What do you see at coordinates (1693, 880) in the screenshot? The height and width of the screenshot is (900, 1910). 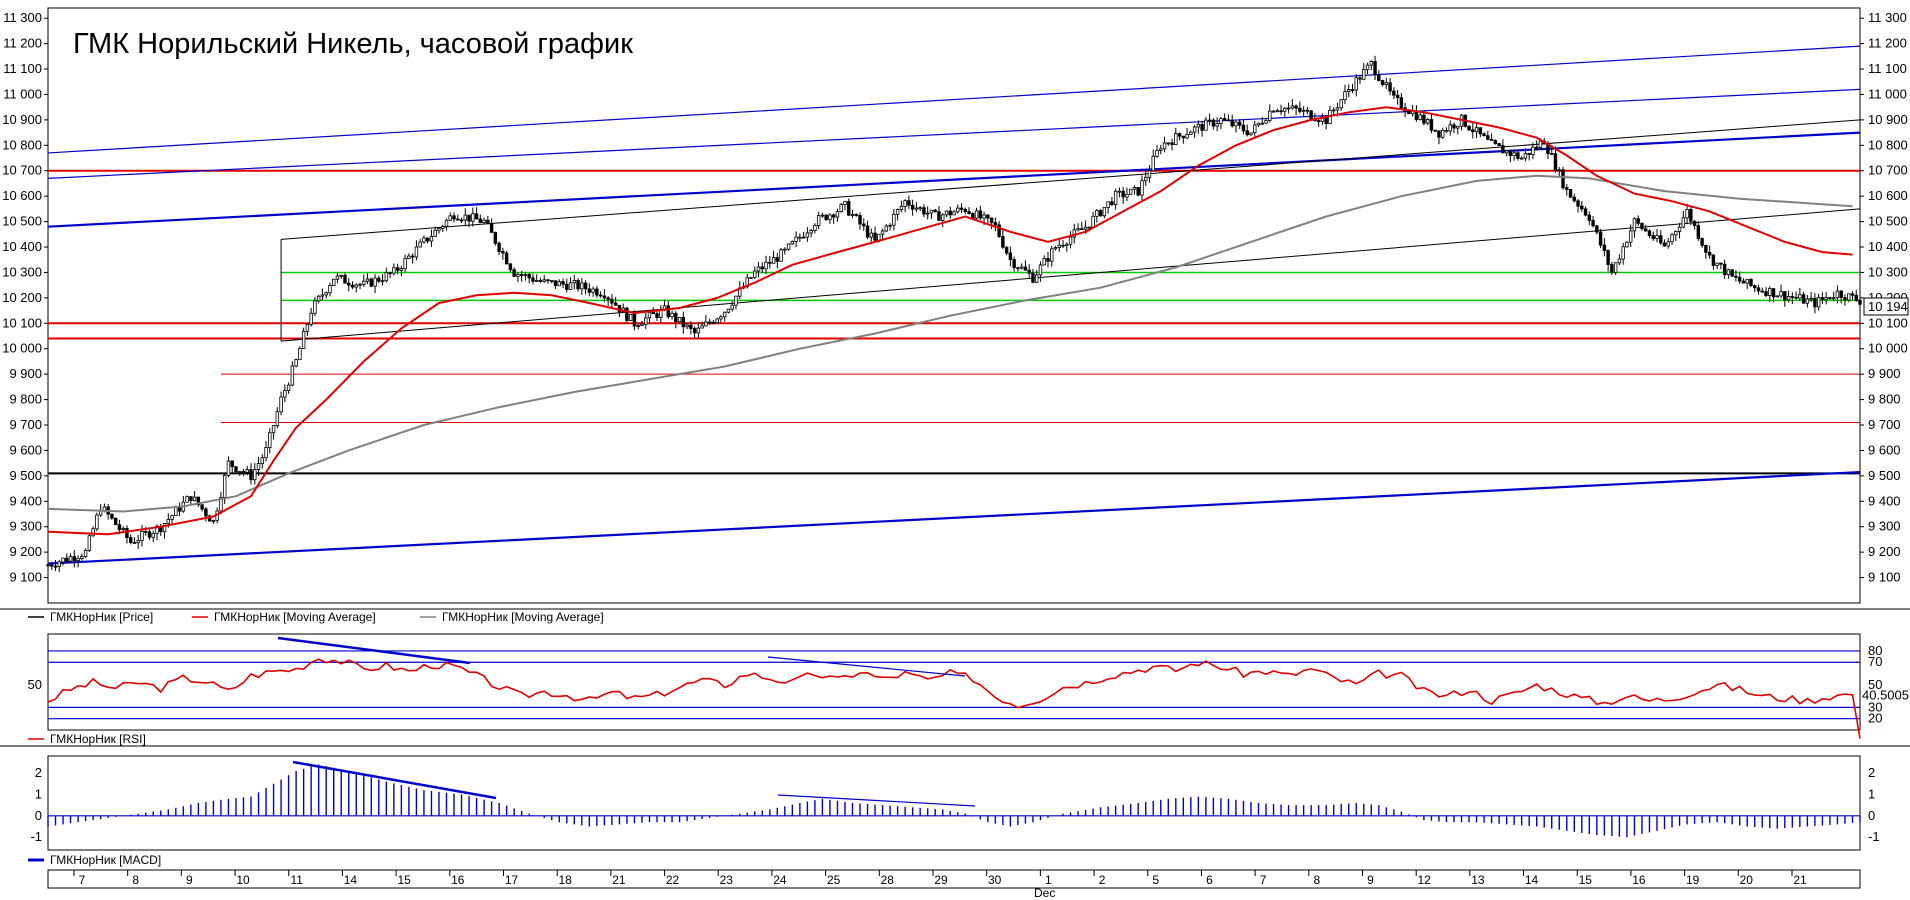 I see `date-tick-label: 19` at bounding box center [1693, 880].